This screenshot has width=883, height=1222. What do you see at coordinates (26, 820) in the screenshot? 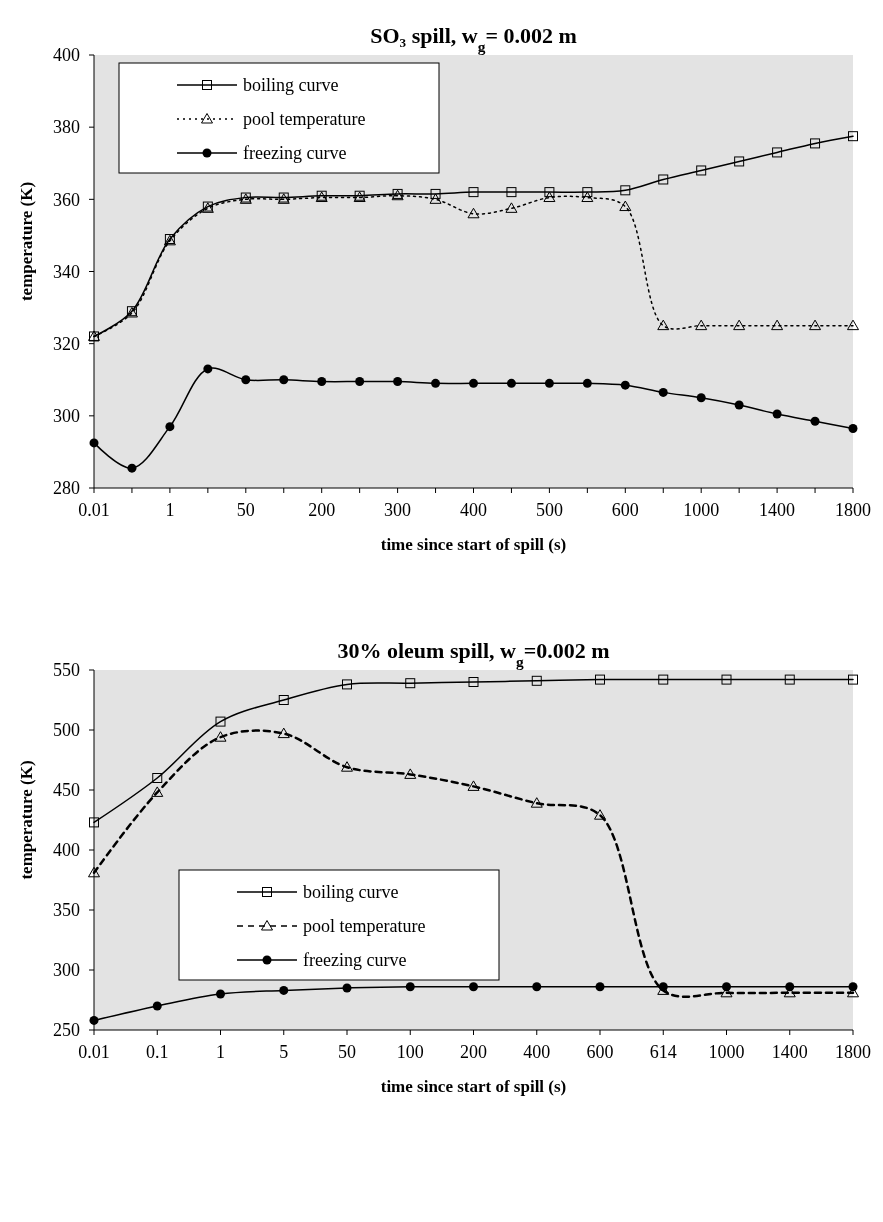
I see `y-axis-title: temperature (K)` at bounding box center [26, 820].